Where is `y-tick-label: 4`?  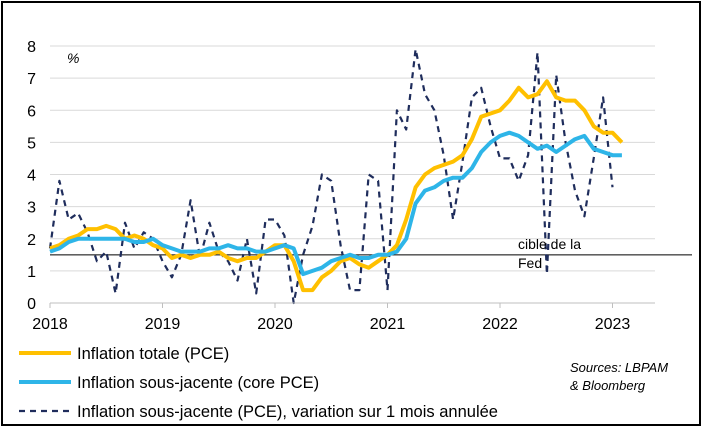 y-tick-label: 4 is located at coordinates (31, 176).